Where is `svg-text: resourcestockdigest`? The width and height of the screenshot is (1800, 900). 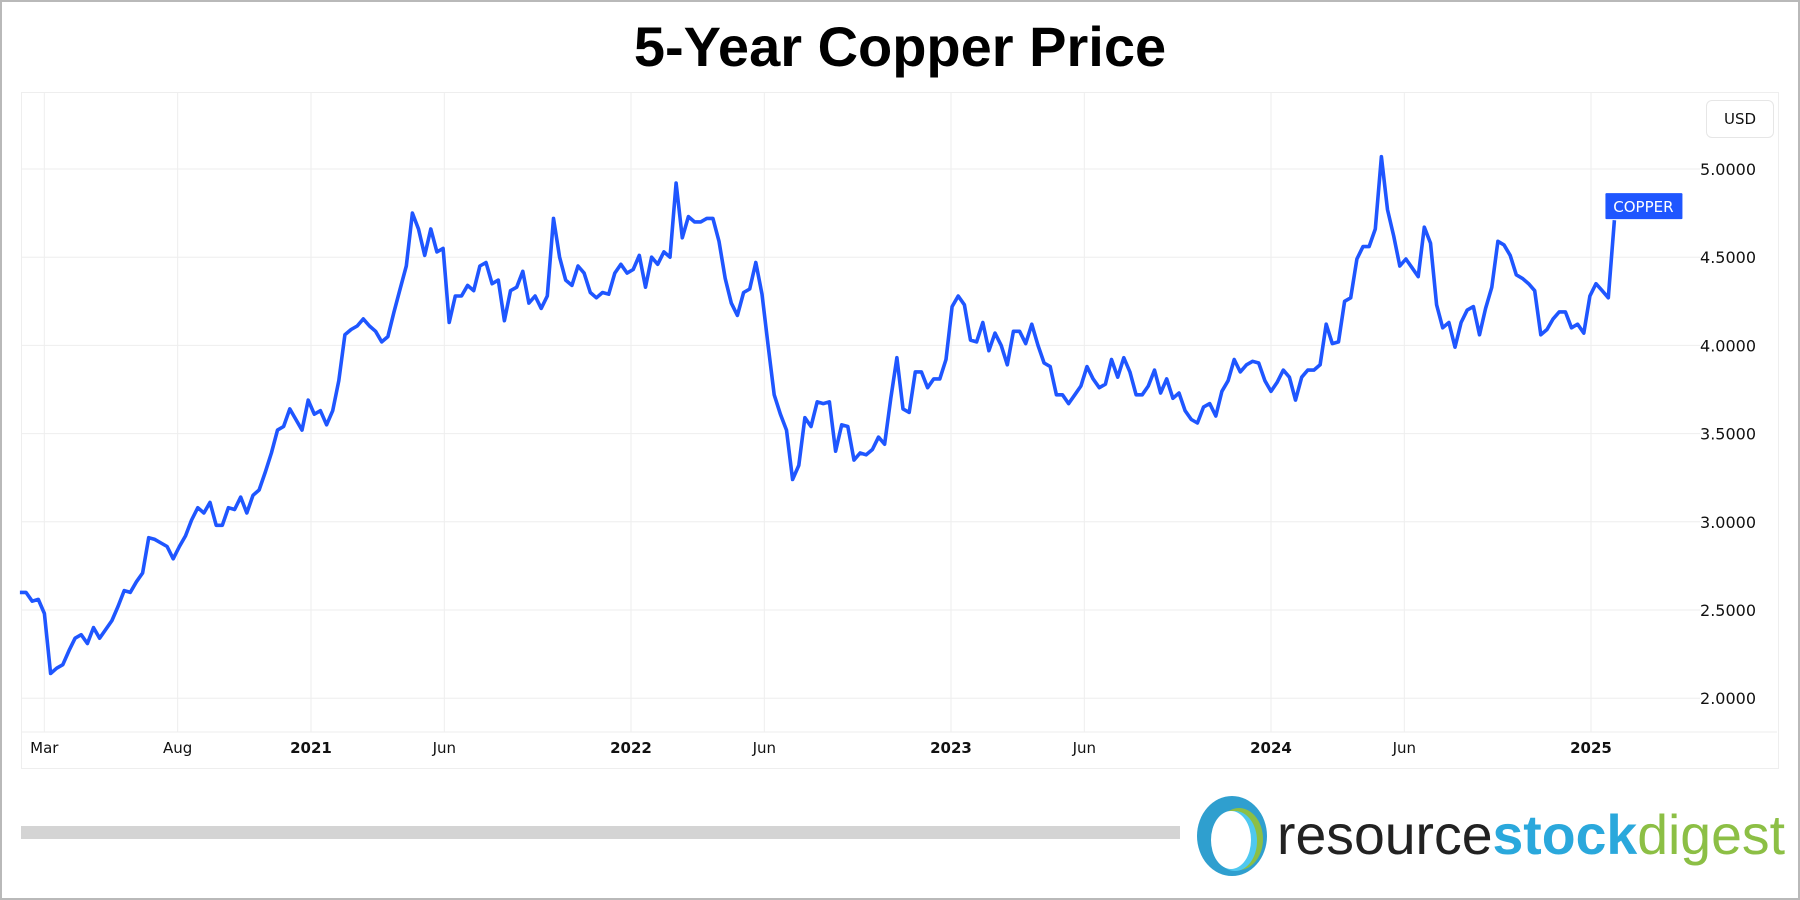
svg-text: resourcestockdigest is located at coordinates (1531, 834).